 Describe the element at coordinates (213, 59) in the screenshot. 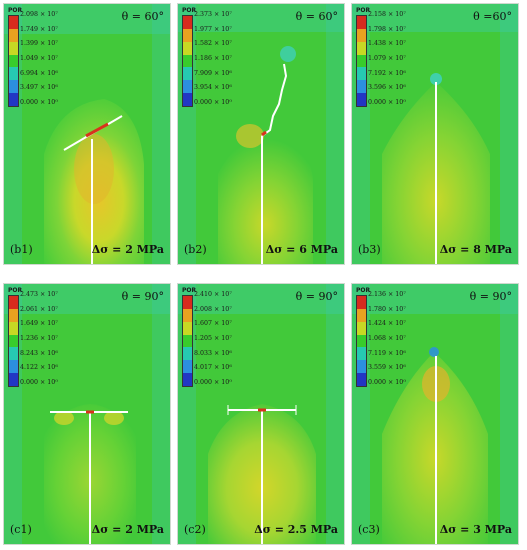

I see `legend-tick: 1.186 × 10⁷` at that location.